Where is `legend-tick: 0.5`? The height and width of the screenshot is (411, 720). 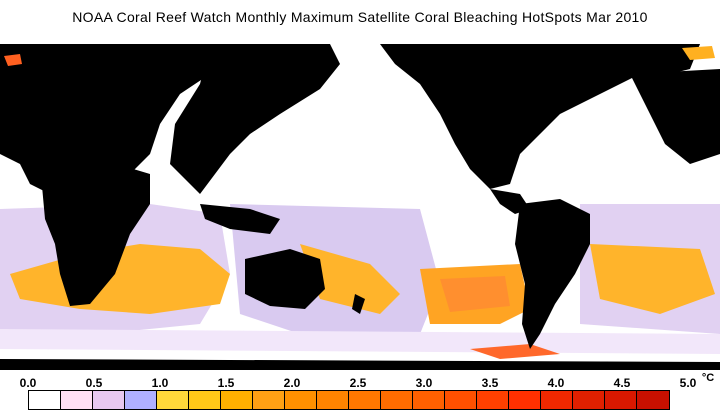
legend-tick: 0.5 is located at coordinates (94, 383).